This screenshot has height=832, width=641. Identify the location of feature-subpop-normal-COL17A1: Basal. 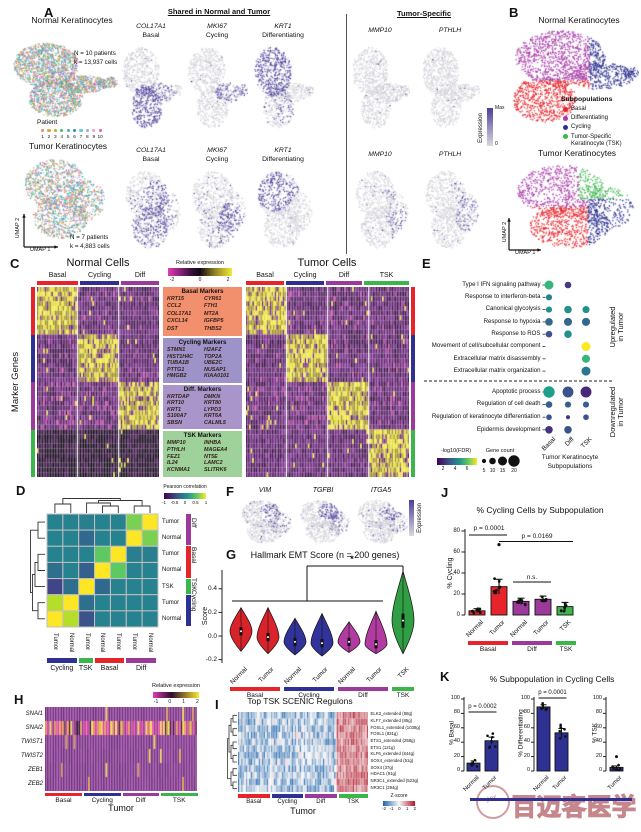
(151, 35).